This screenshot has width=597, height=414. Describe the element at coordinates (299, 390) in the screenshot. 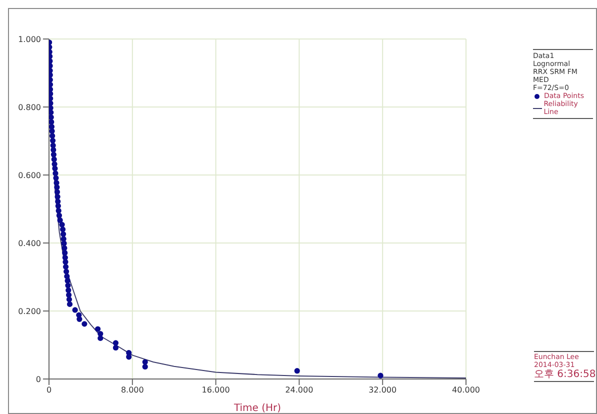

I see `x-tick-label: 24.000` at that location.